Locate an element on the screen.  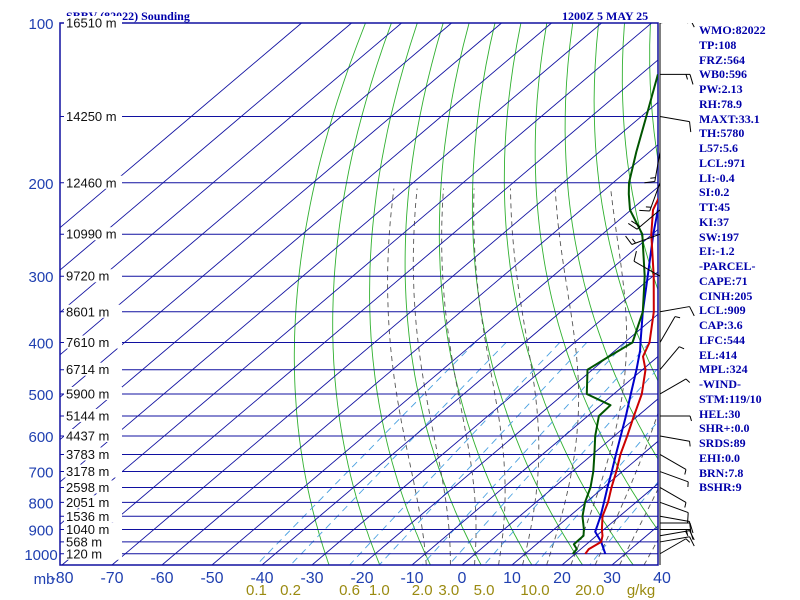
index-item: EI:-1.2 is located at coordinates (717, 251).